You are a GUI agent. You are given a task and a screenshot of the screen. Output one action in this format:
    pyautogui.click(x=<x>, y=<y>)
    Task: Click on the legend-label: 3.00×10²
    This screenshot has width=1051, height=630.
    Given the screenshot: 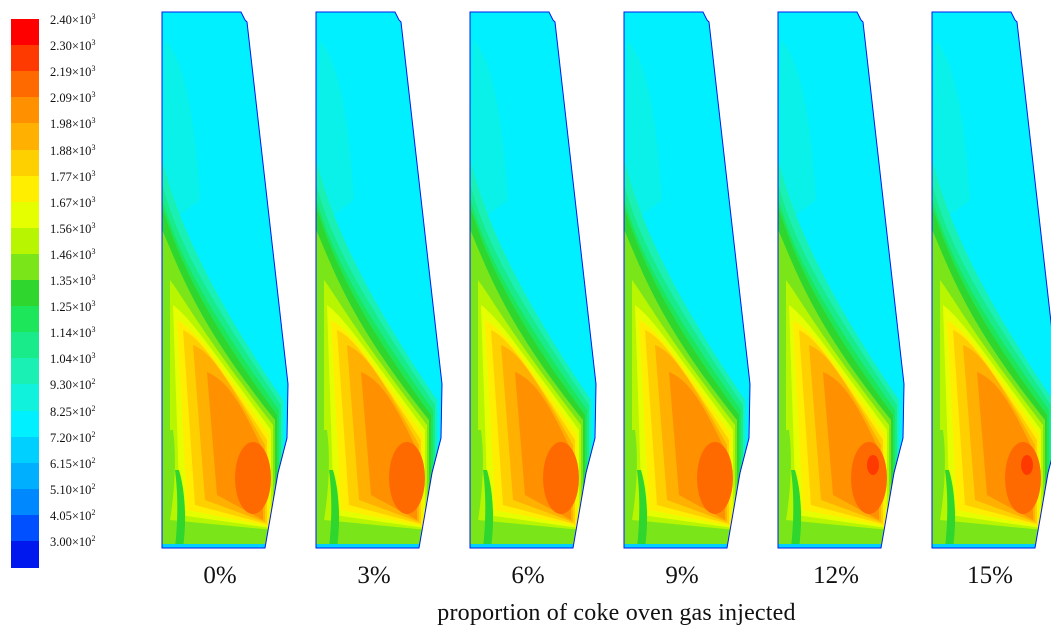 What is the action you would take?
    pyautogui.click(x=72, y=540)
    